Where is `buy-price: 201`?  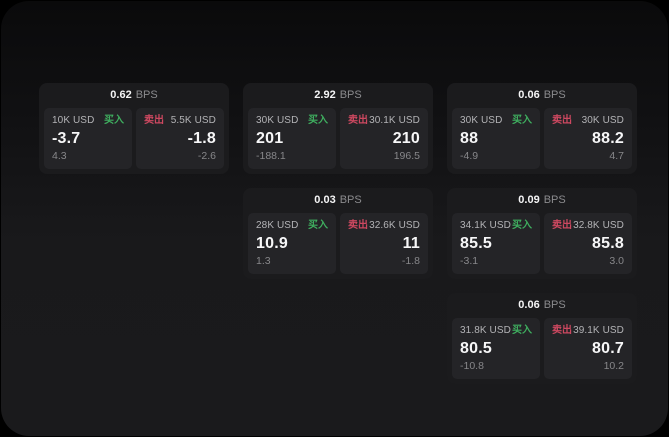
buy-price: 201 is located at coordinates (270, 138).